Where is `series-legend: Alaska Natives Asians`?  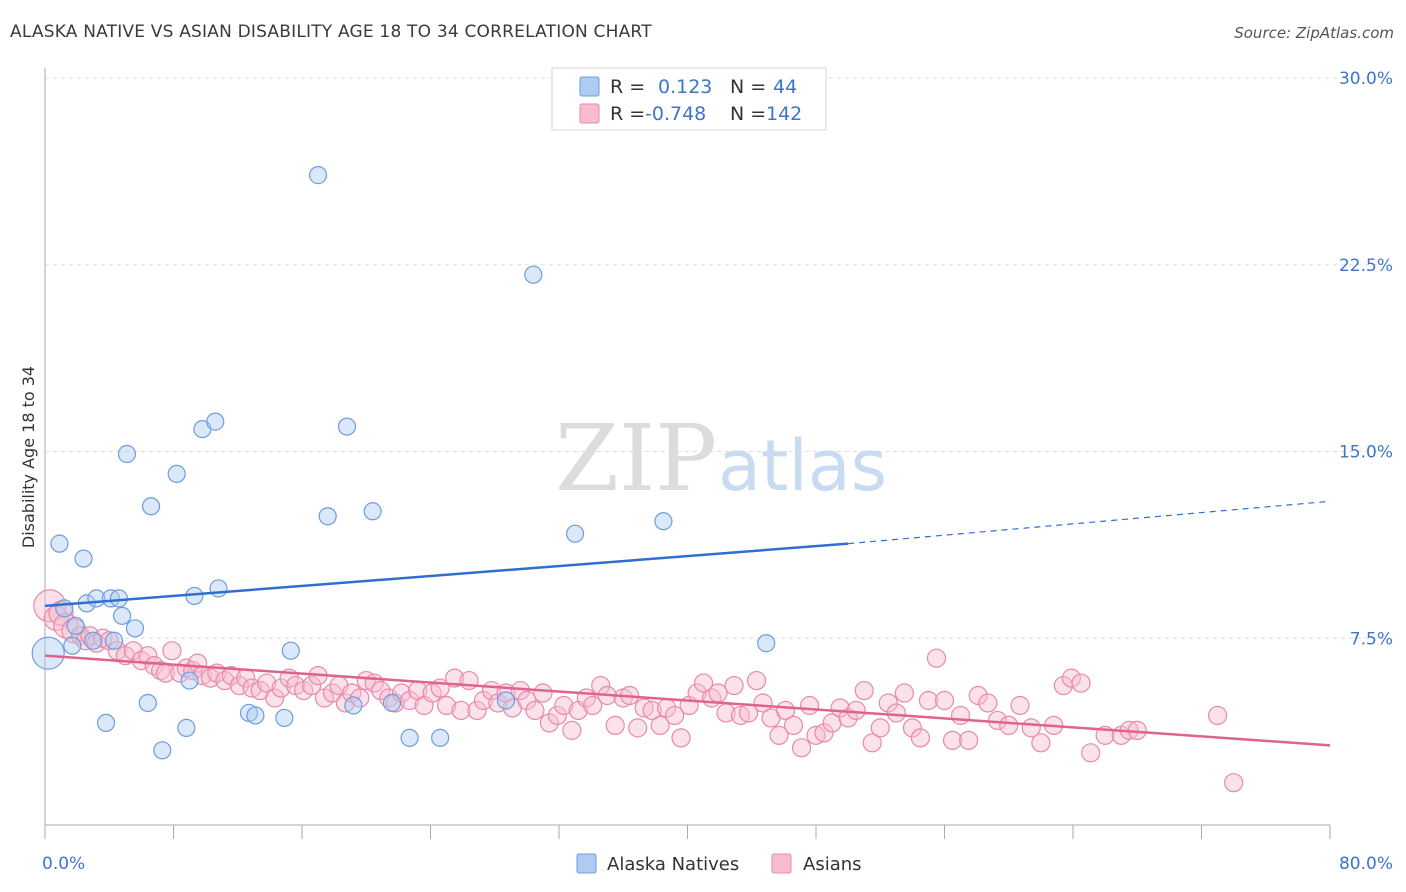
series-legend: Alaska Natives Asians is located at coordinates (719, 864).